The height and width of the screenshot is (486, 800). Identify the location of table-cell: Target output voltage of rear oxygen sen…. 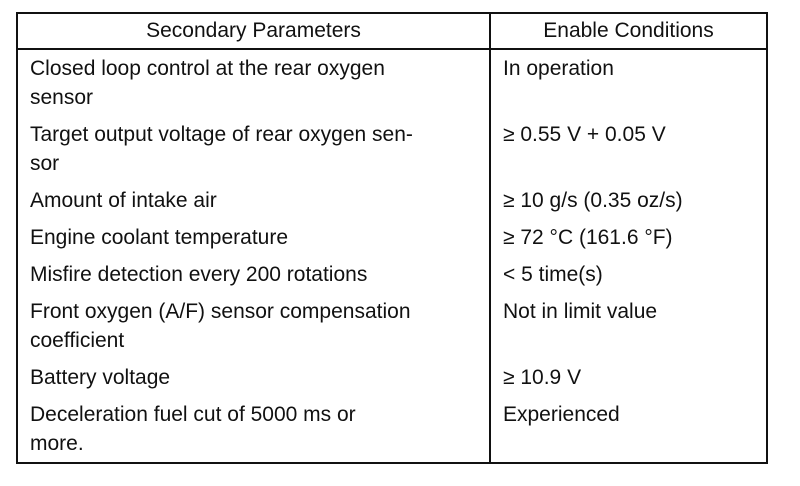
(254, 149).